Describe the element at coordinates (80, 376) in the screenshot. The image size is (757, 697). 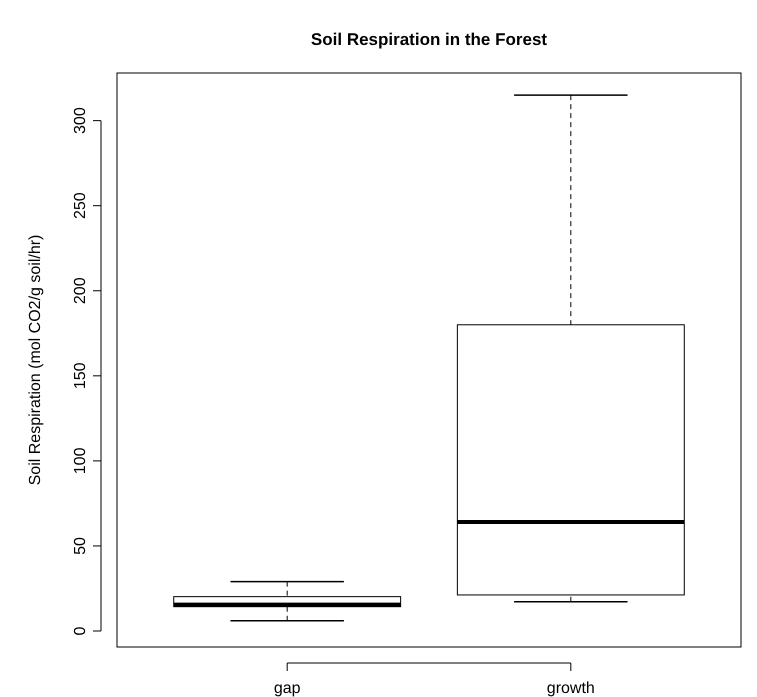
I see `y-tick-label: 150` at that location.